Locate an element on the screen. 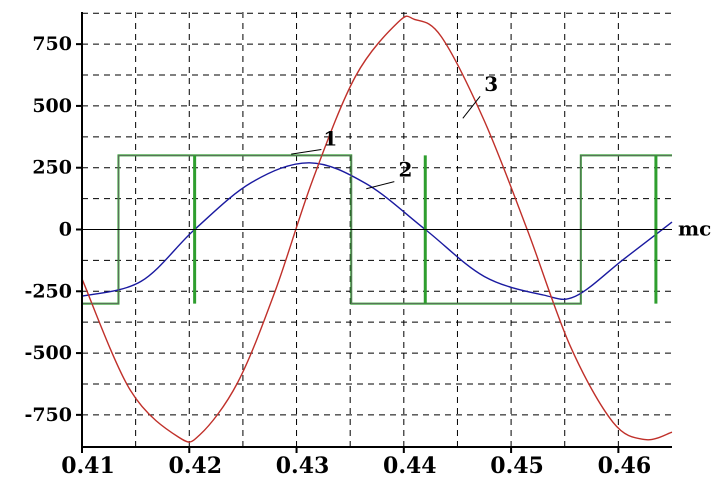  x-tick-label: 0.42 is located at coordinates (195, 466).